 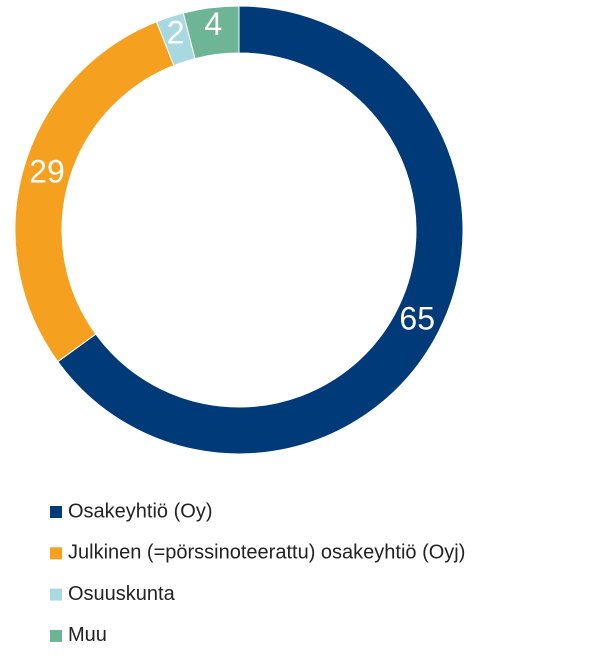 What do you see at coordinates (140, 511) in the screenshot?
I see `legend-label: Osakeyhtiö (Oy)` at bounding box center [140, 511].